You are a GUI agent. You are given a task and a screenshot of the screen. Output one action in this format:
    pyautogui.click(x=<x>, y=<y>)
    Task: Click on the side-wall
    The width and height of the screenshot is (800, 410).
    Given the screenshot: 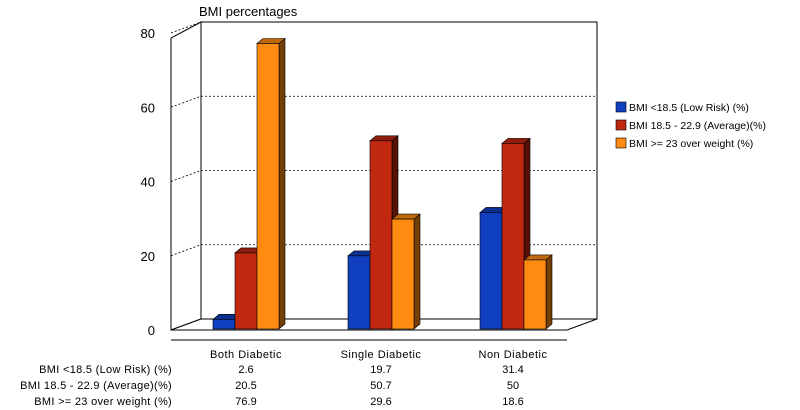 What is the action you would take?
    pyautogui.click(x=186, y=176)
    